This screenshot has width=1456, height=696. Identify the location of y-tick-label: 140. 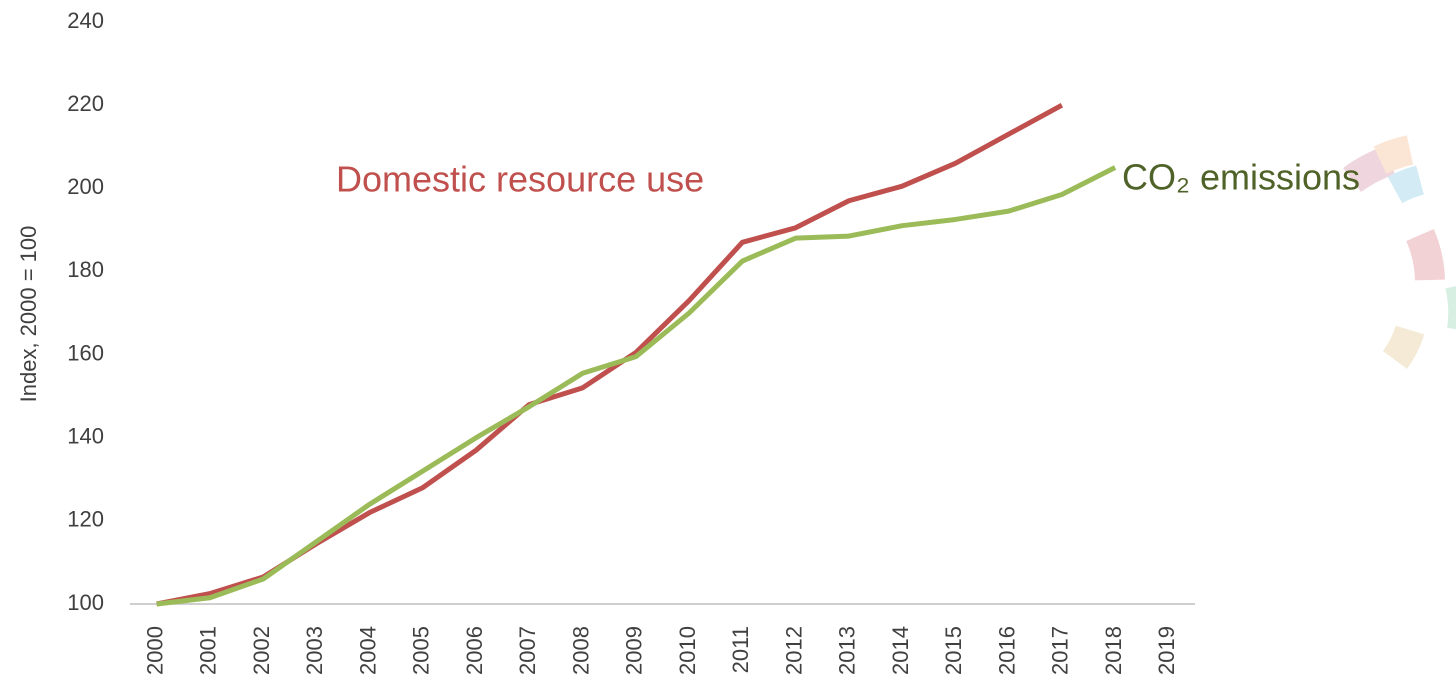
(85, 436).